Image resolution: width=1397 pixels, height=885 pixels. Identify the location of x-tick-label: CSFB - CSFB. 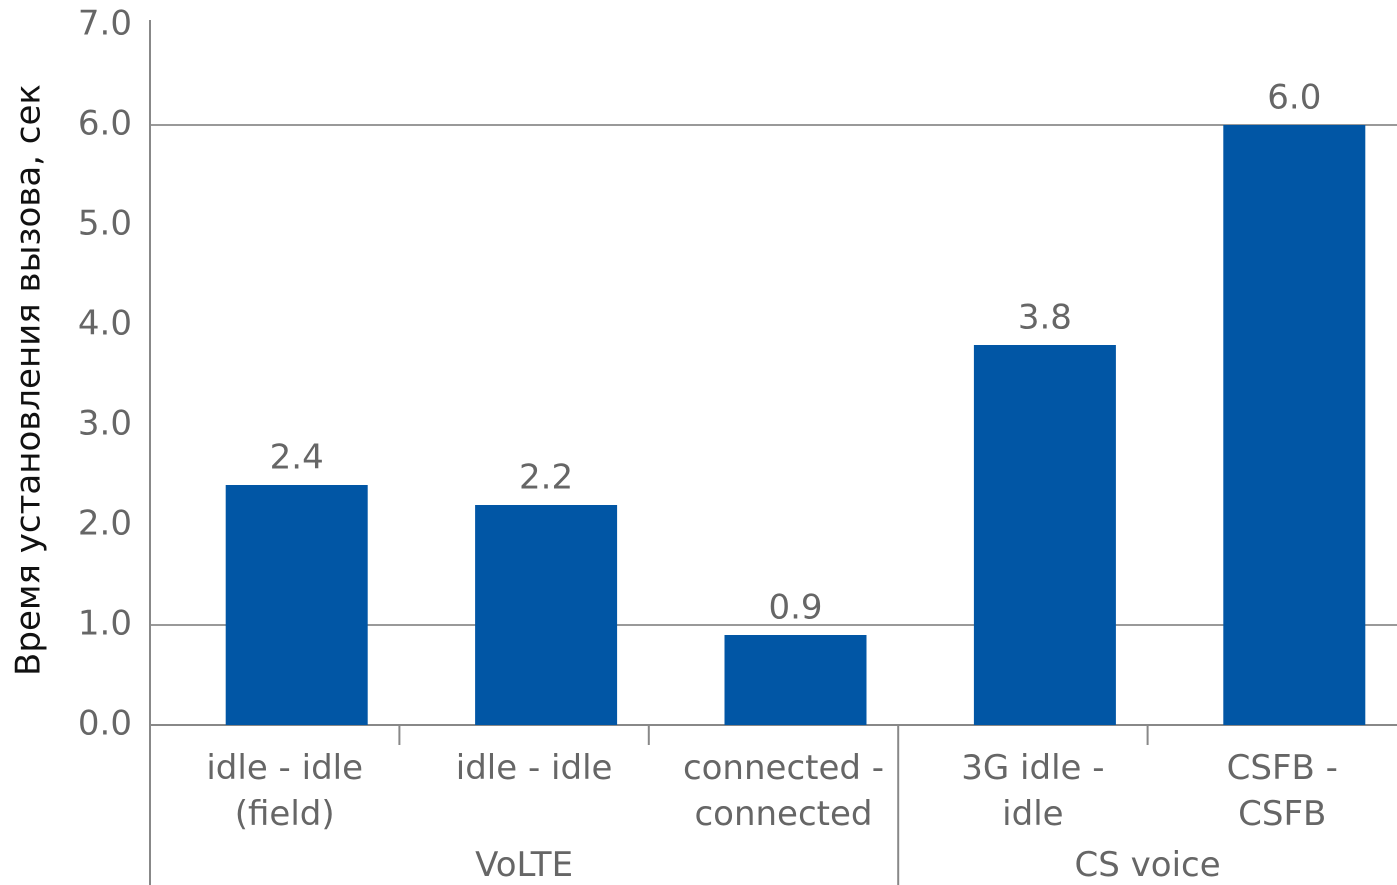
(1282, 791).